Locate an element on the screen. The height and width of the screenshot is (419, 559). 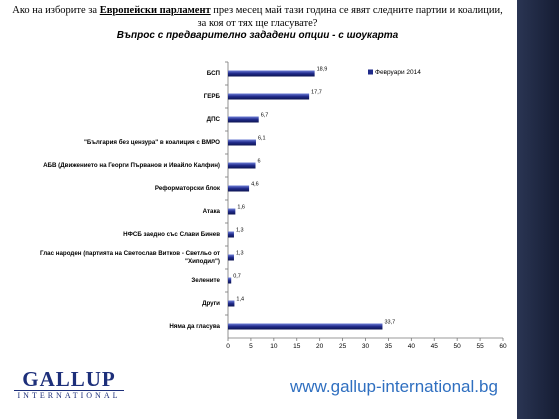
legend-swatch is located at coordinates (370, 72).